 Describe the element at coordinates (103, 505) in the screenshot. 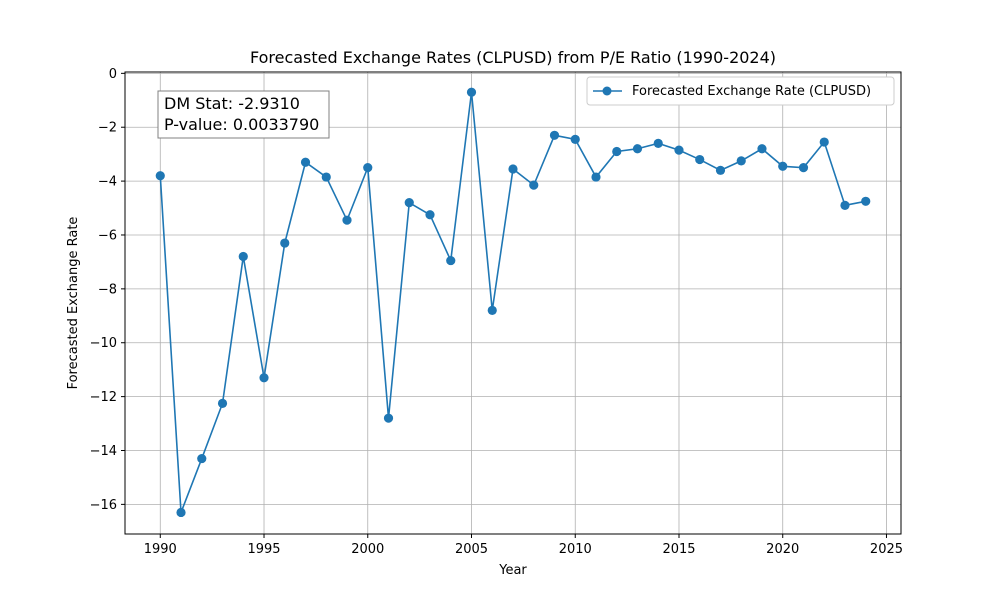

I see `y-tick-label: −16` at that location.